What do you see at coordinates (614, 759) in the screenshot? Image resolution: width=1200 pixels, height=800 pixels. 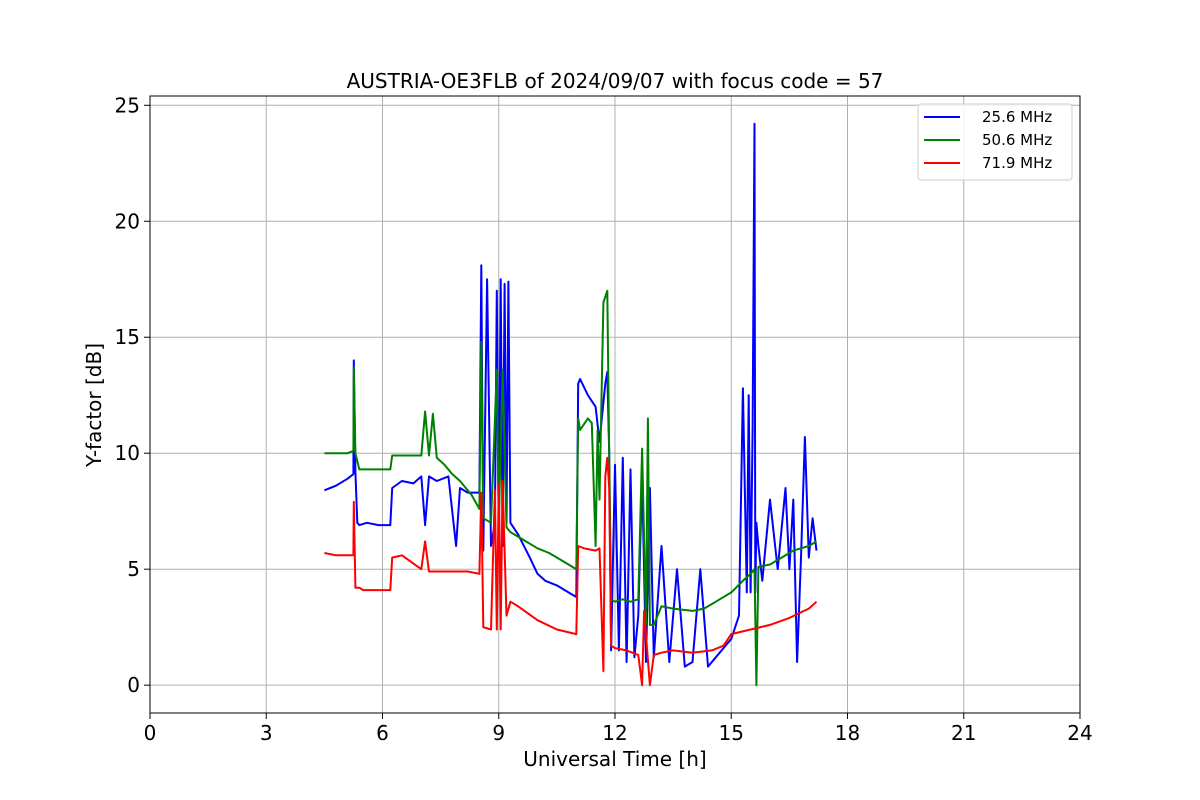 I see `x-axis-label: Universal Time [h]` at bounding box center [614, 759].